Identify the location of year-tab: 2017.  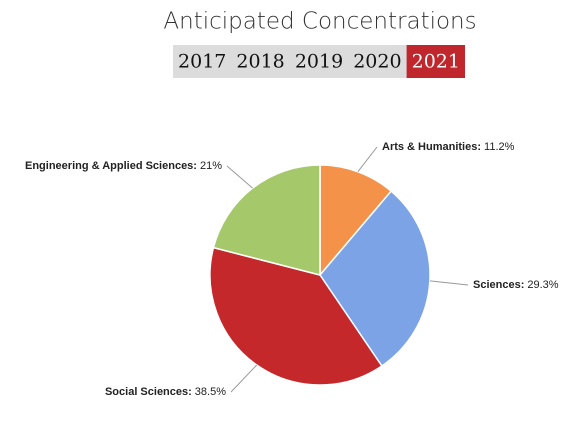
(202, 62).